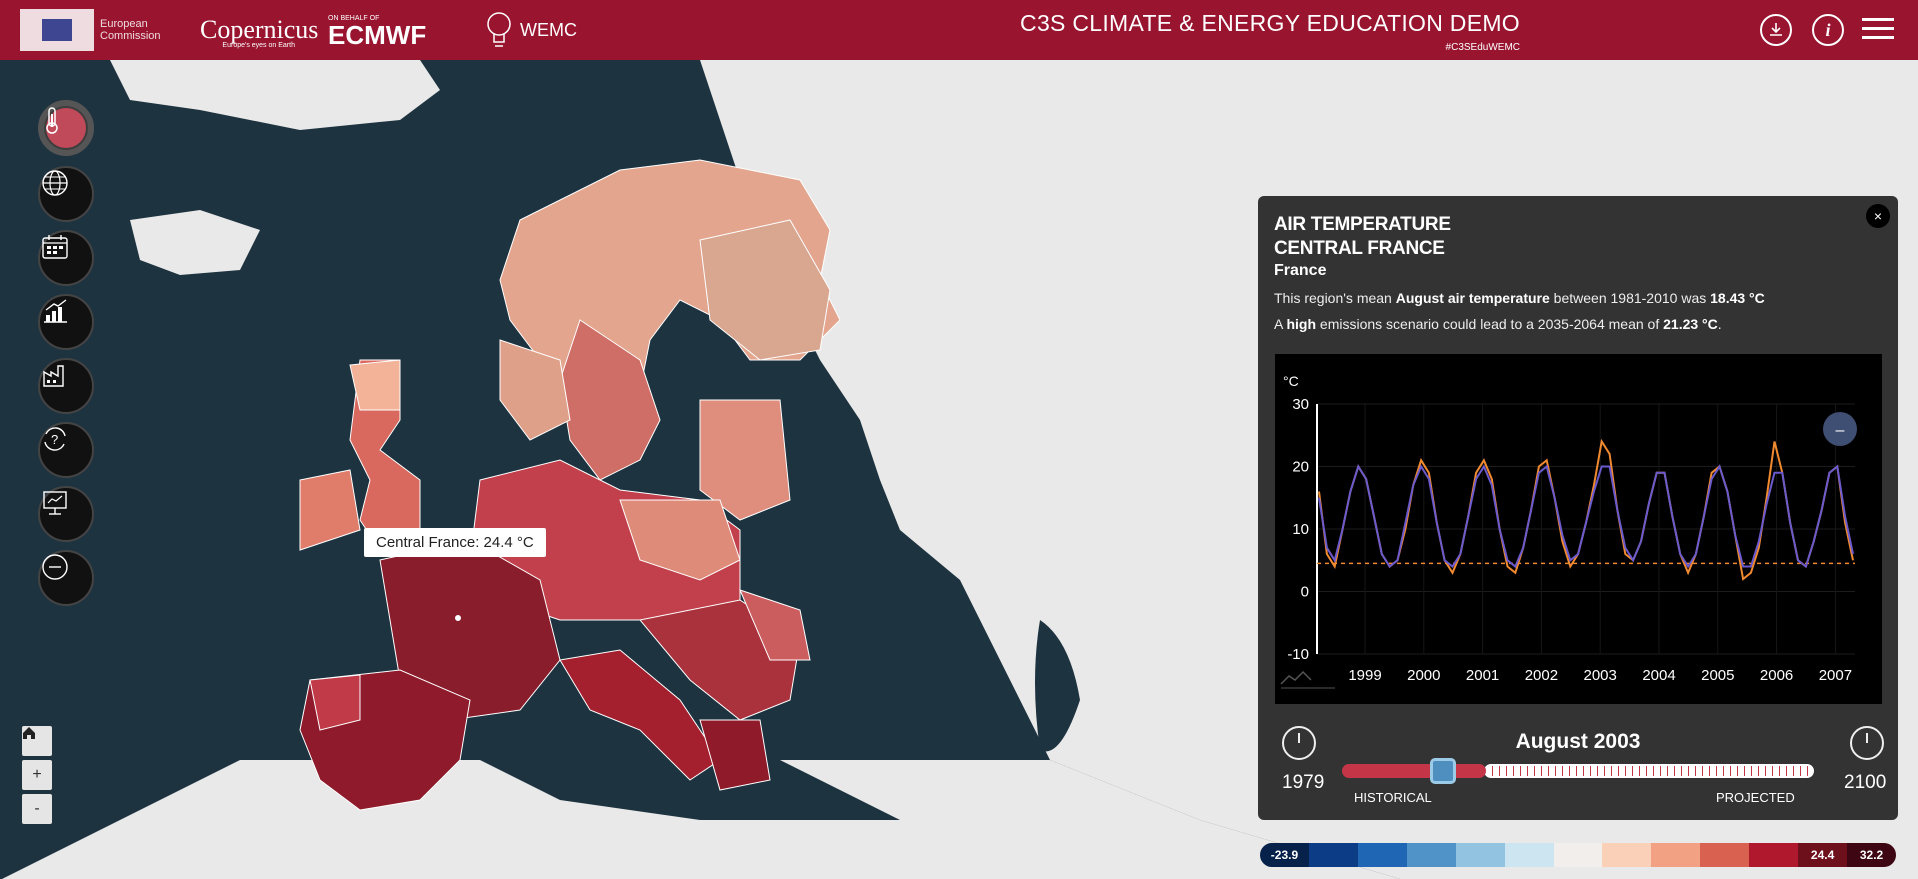 This screenshot has width=1918, height=879. What do you see at coordinates (377, 34) in the screenshot?
I see `ecmwf-name: ECMWF` at bounding box center [377, 34].